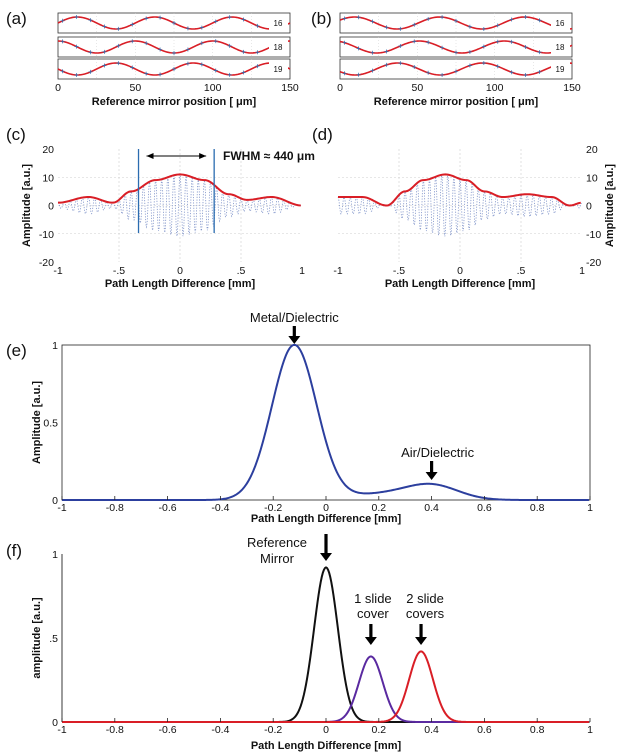 This screenshot has height=754, width=625. Describe the element at coordinates (273, 508) in the screenshot. I see `x-tick-label: -0.2` at that location.